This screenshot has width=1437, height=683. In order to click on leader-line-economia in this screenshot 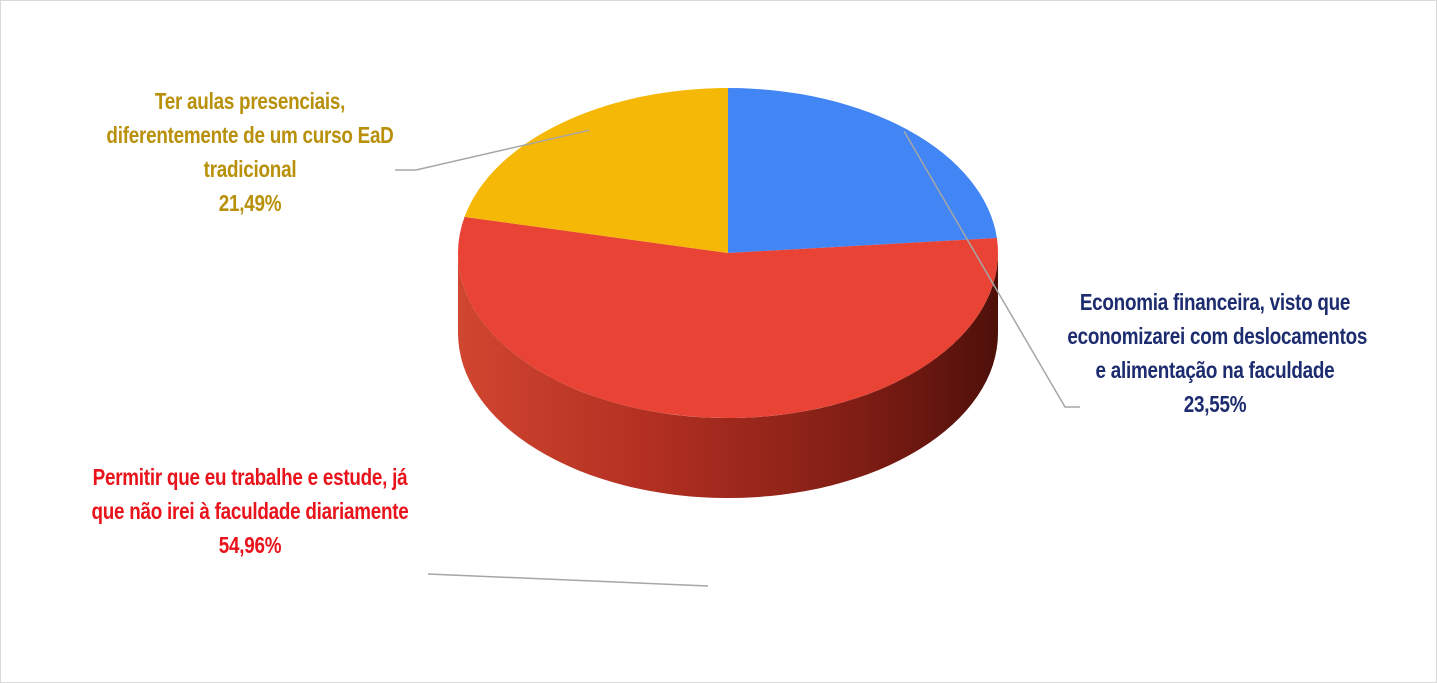, I will do `click(991, 269)`.